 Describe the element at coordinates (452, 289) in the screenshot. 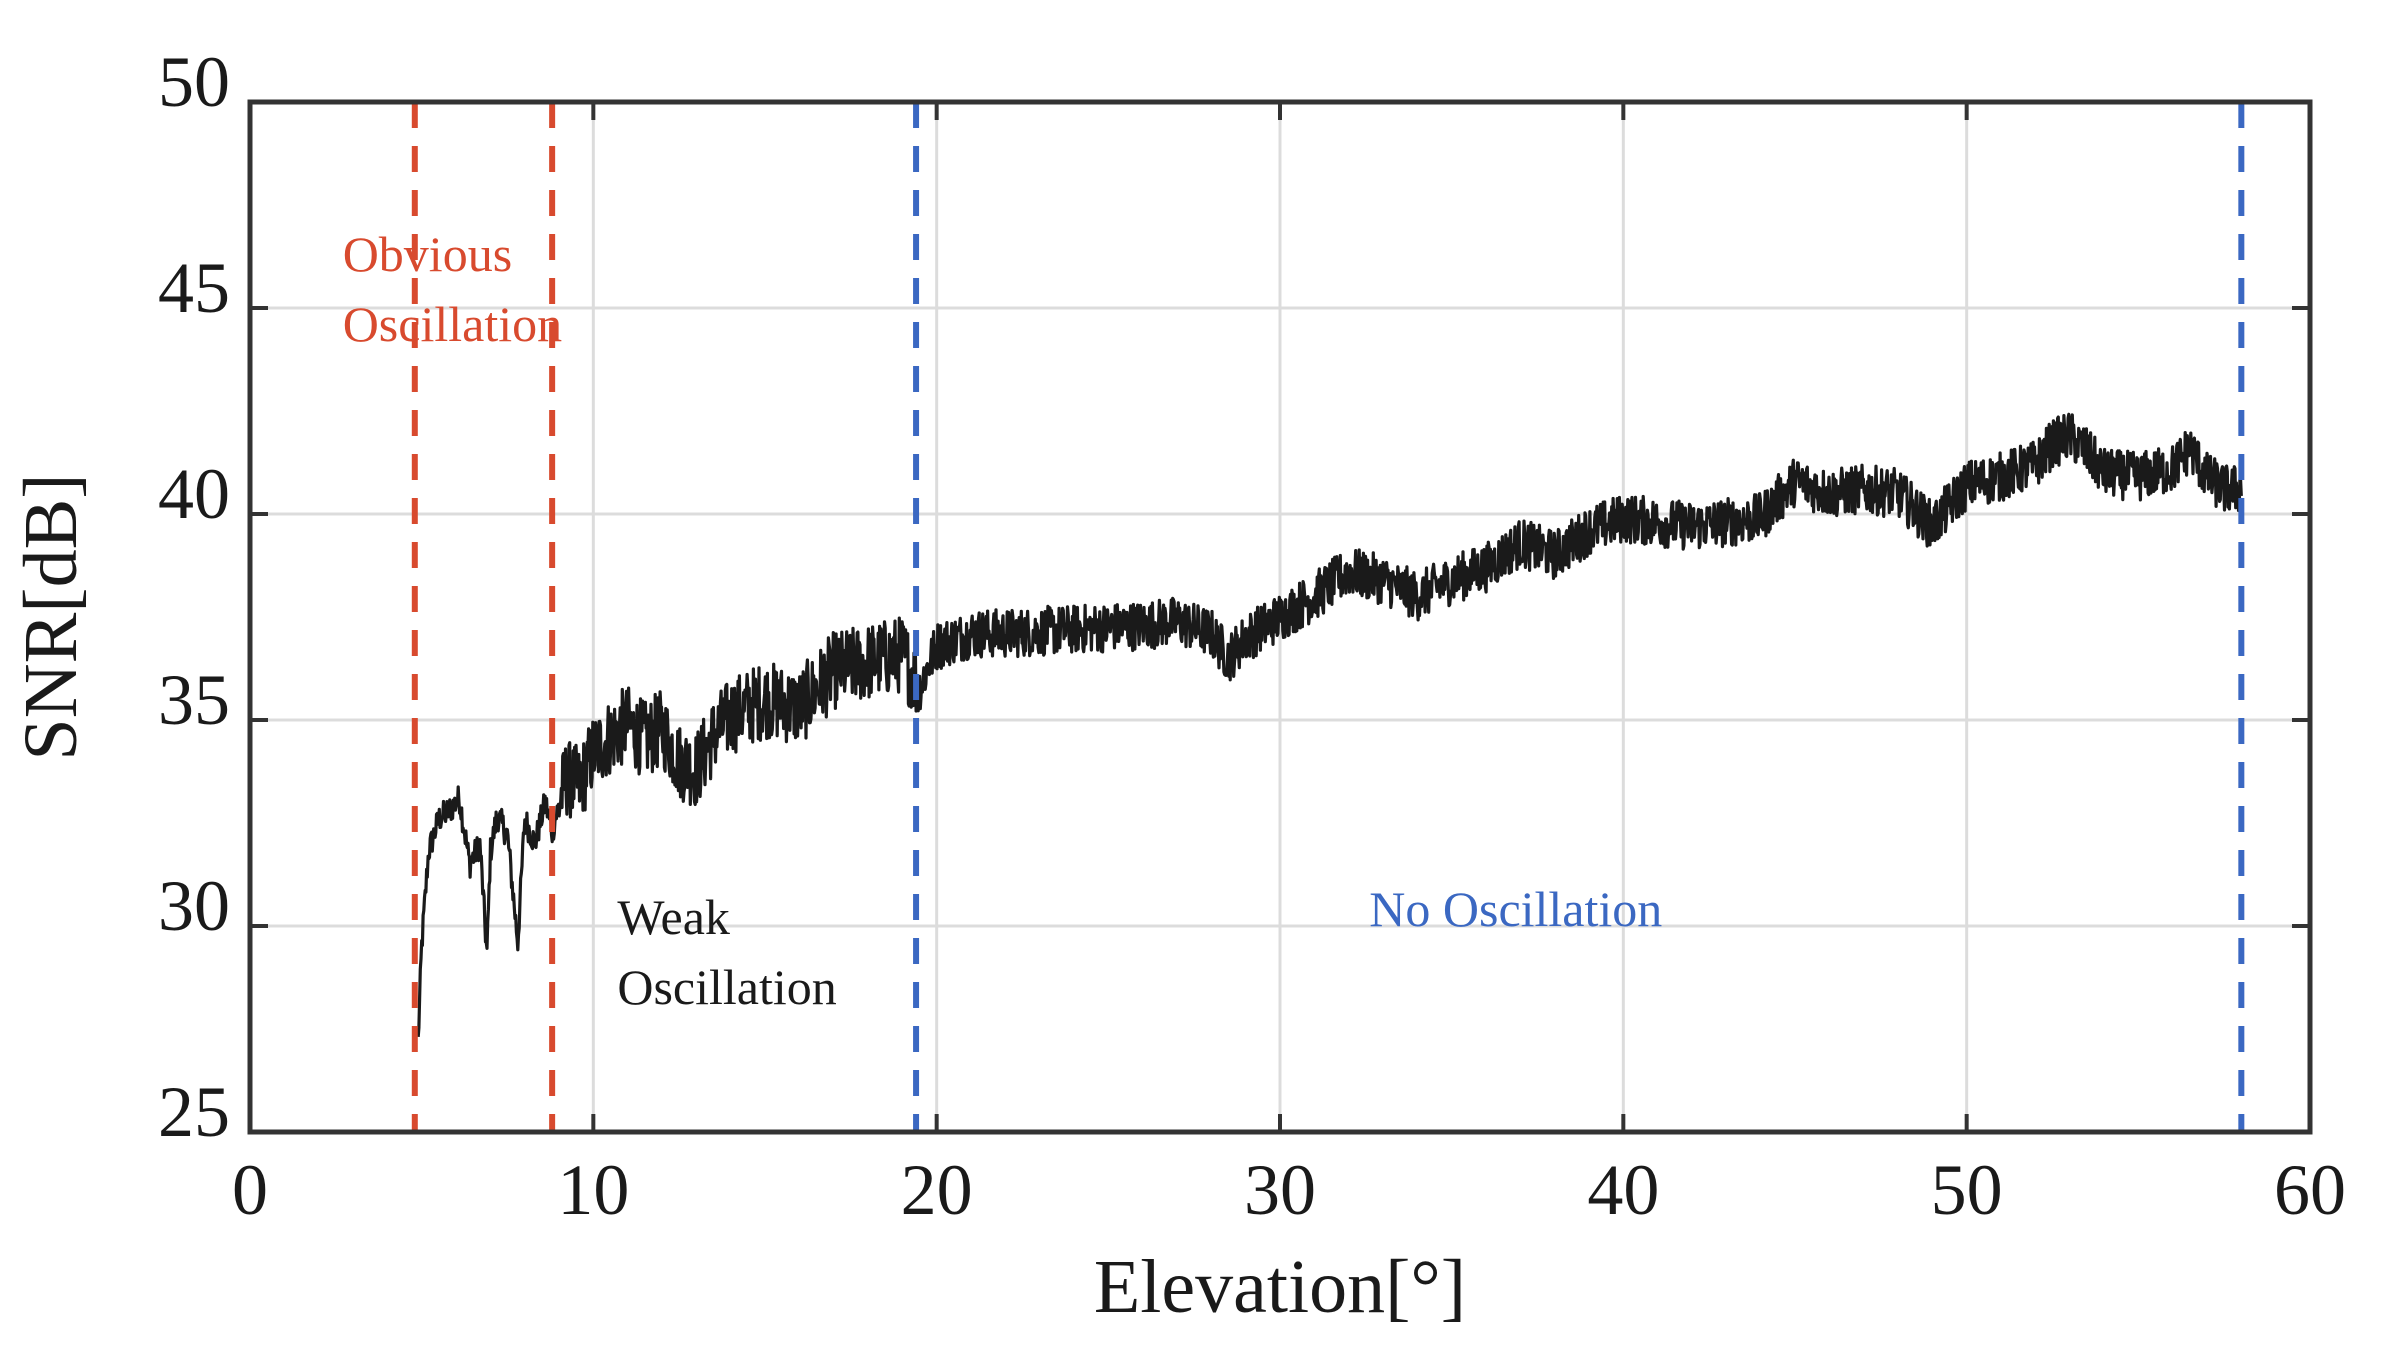

I see `annotation-label: Obvious Oscillation` at that location.